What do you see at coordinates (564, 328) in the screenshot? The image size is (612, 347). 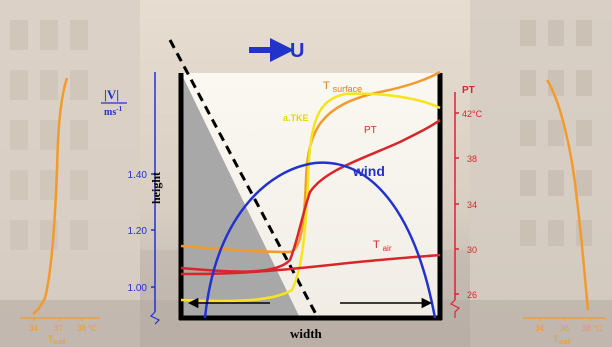 I see `right-wall-tick-1: 36` at bounding box center [564, 328].